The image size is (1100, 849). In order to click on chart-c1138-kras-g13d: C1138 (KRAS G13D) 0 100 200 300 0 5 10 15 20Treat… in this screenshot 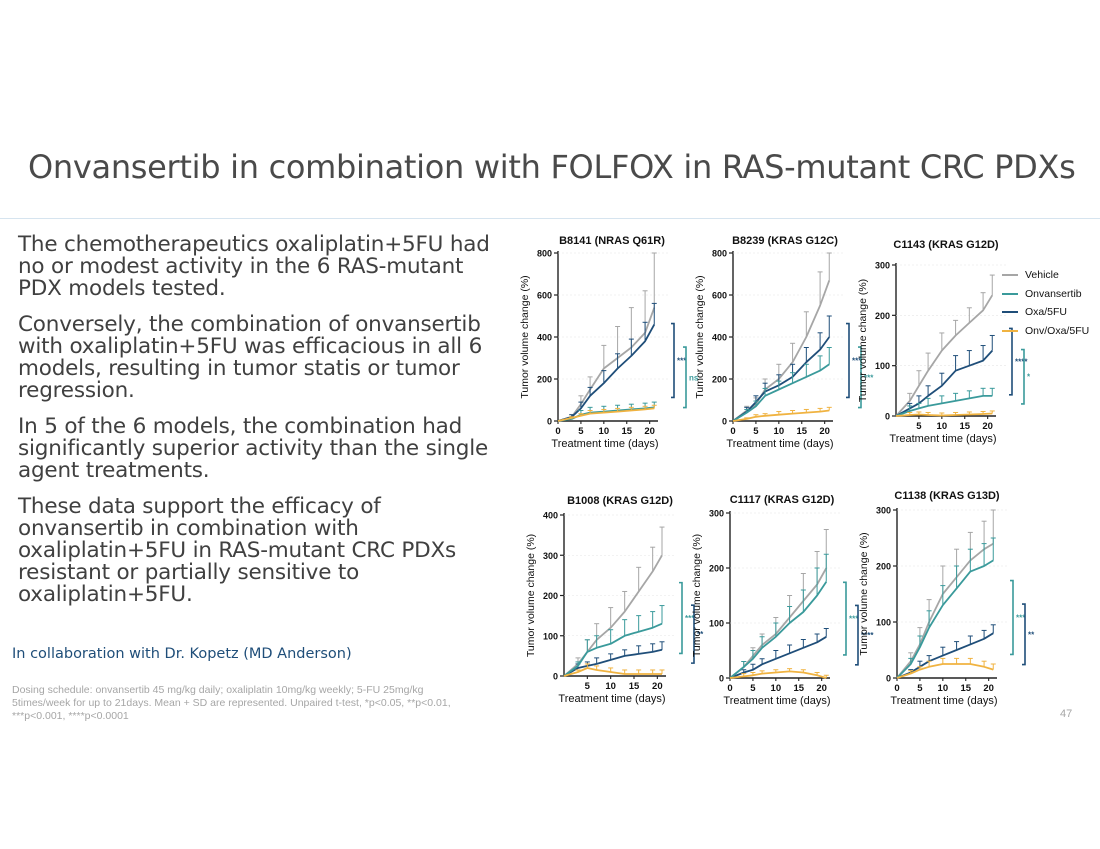, I will do `click(946, 598)`.